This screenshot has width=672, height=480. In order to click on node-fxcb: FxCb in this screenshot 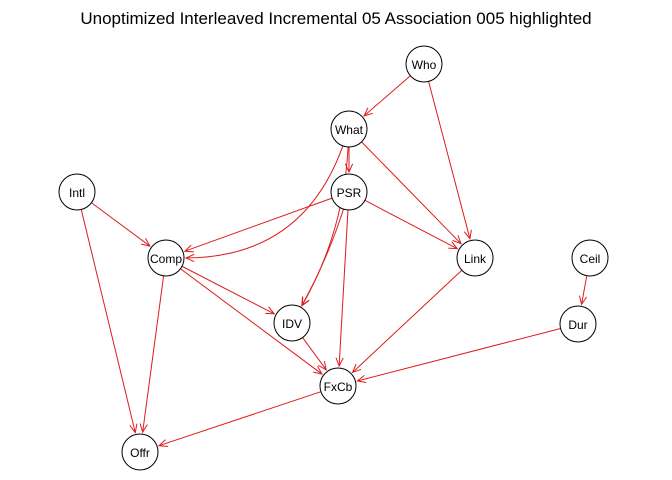, I will do `click(338, 386)`.